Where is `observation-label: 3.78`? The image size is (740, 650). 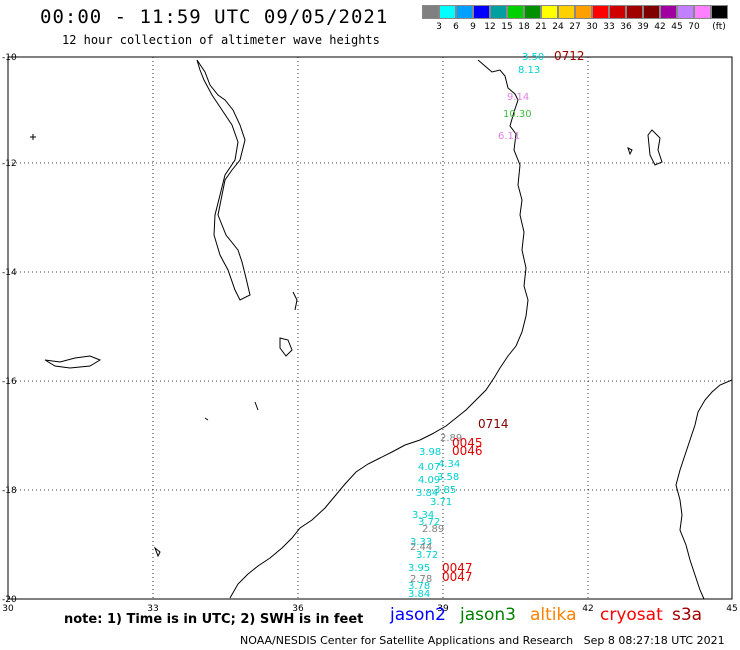
observation-label: 3.78 is located at coordinates (419, 586).